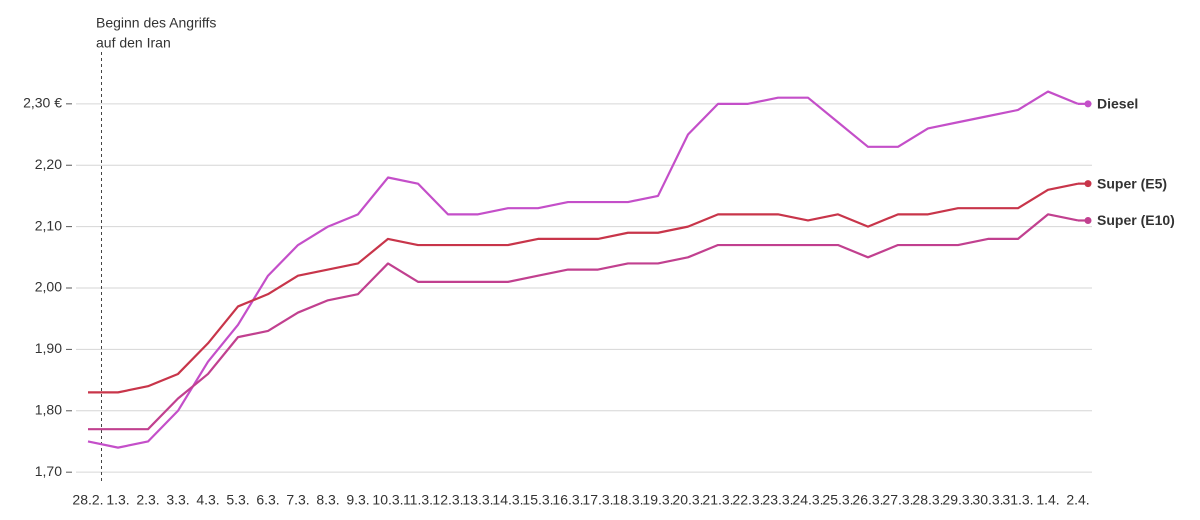 The width and height of the screenshot is (1200, 520). What do you see at coordinates (156, 23) in the screenshot?
I see `annotation-line: Beginn des Angriffs` at bounding box center [156, 23].